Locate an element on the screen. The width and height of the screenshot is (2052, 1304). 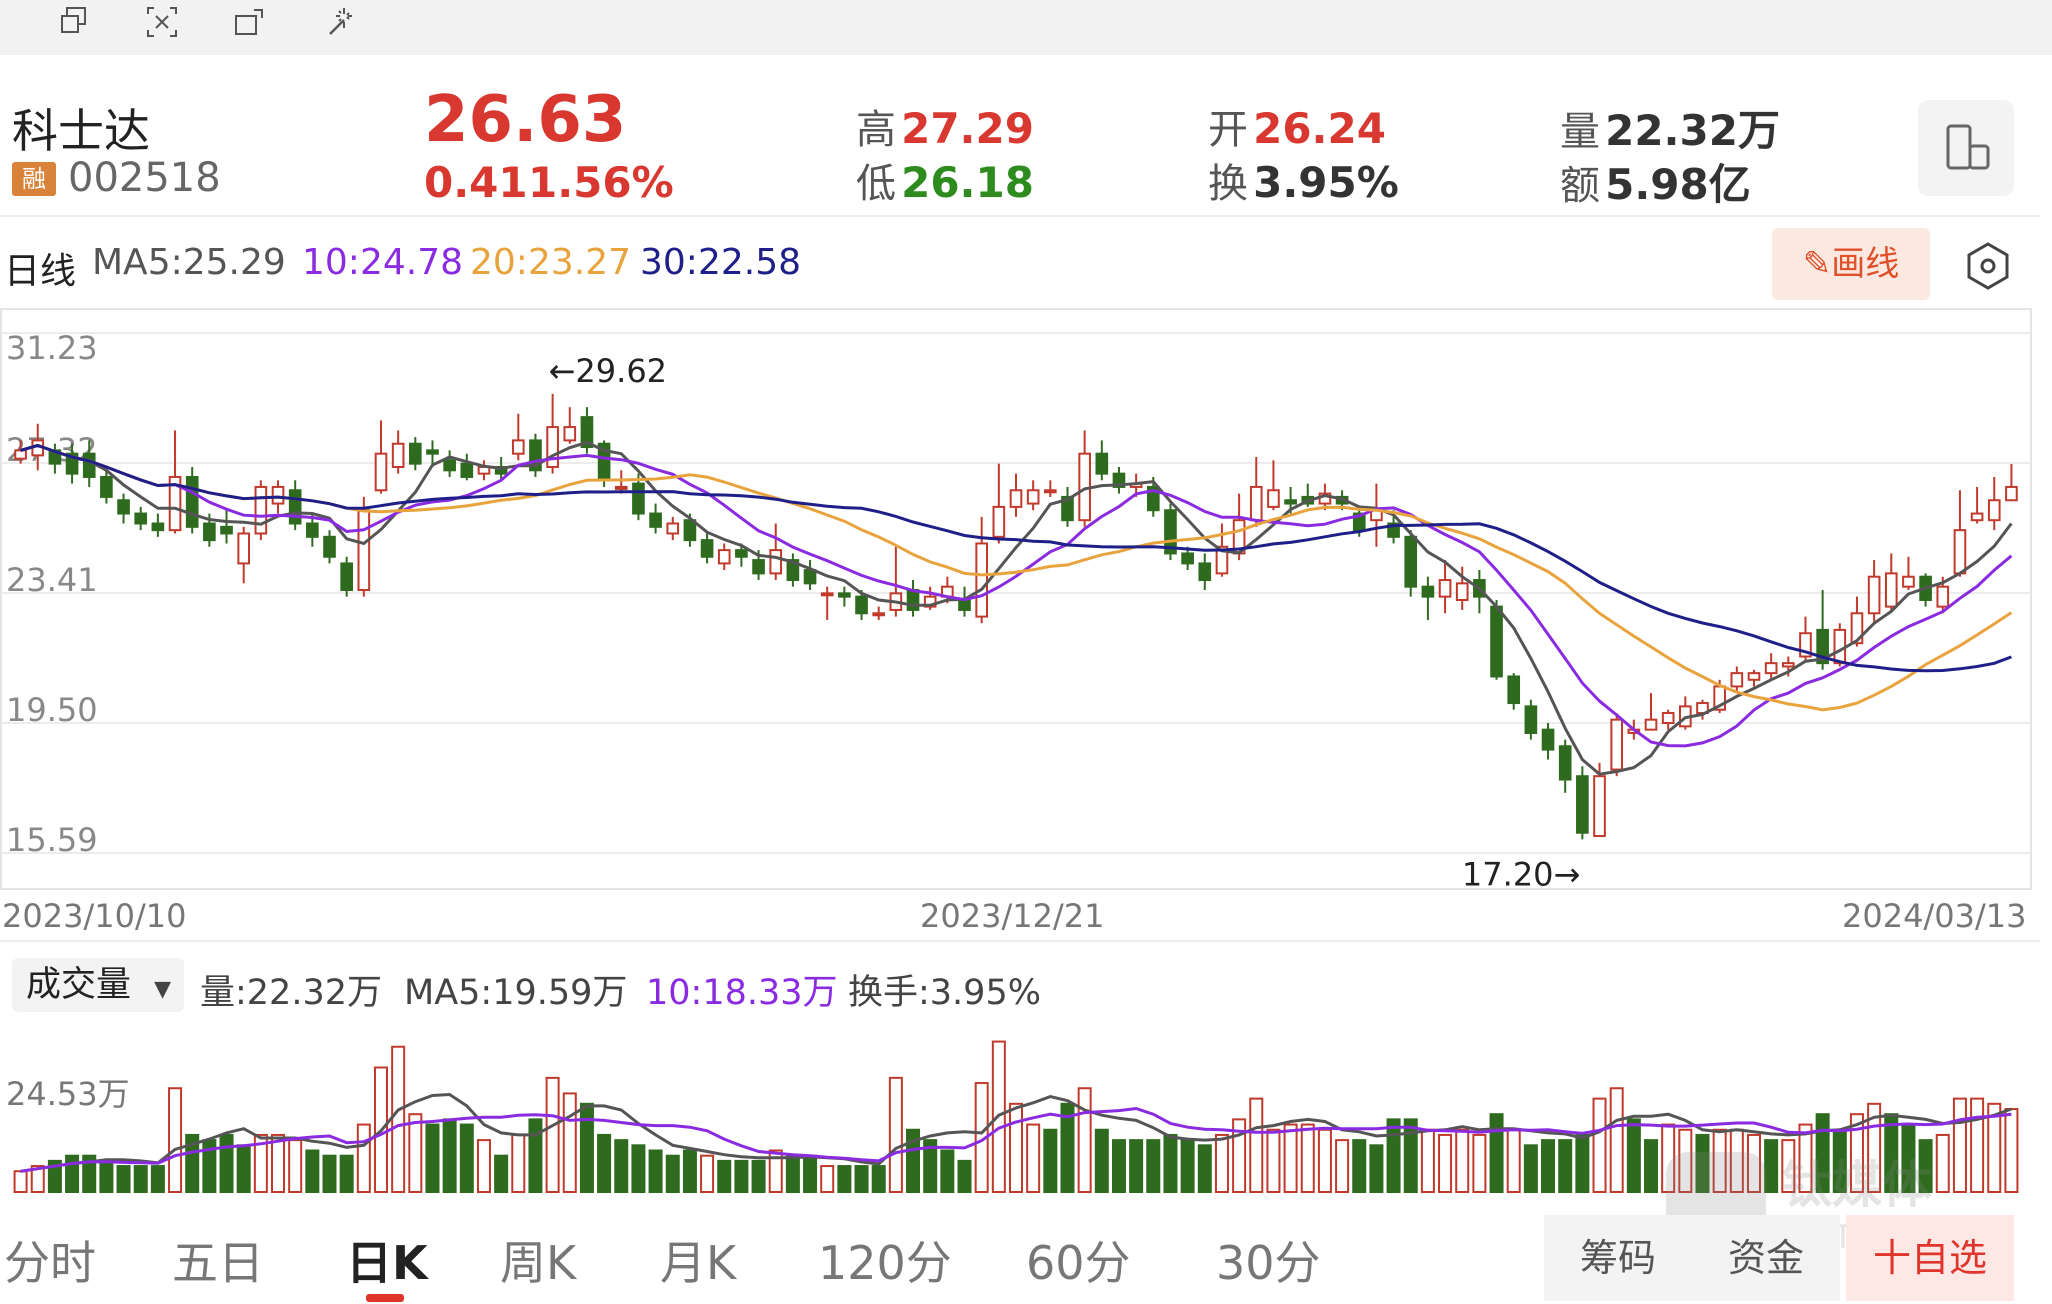
tab-five-day: 五日 is located at coordinates (218, 1263).